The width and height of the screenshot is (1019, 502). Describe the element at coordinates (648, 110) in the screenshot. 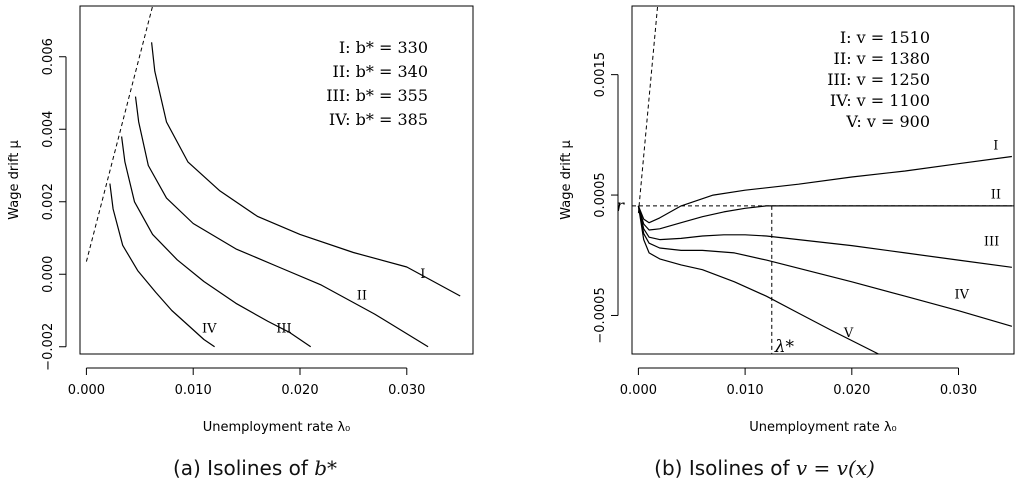

I see `chart-b-boundary-line` at that location.